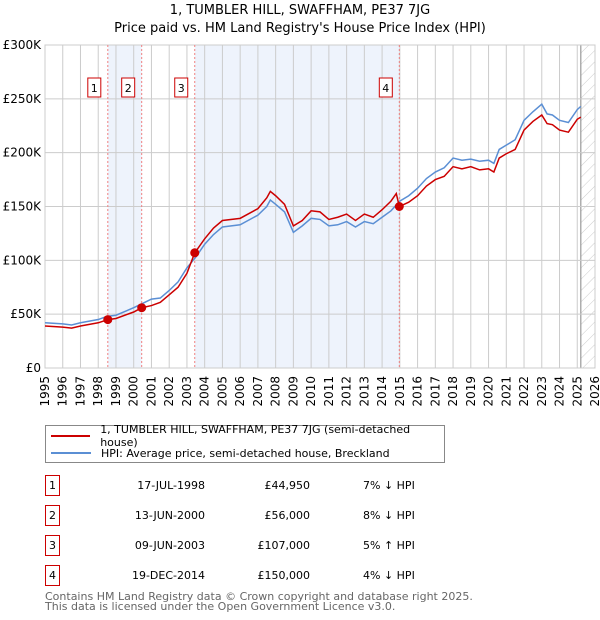 This screenshot has height=620, width=600. Describe the element at coordinates (293, 391) in the screenshot. I see `x-tick-label: 2009` at that location.